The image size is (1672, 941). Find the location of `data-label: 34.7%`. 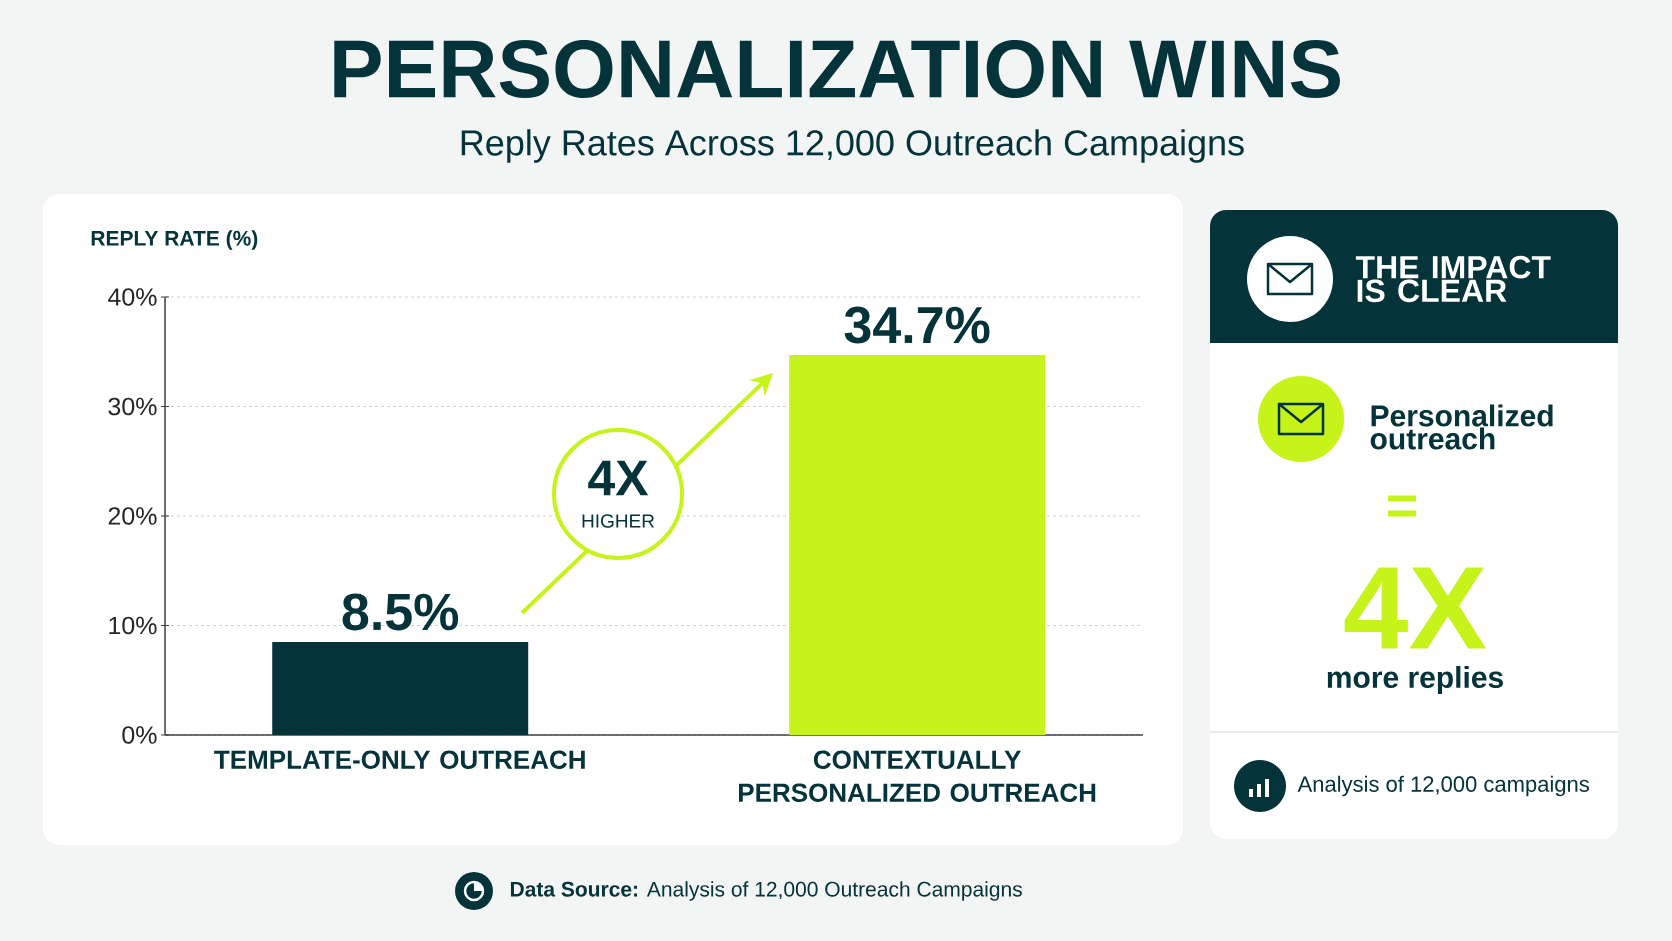

data-label: 34.7% is located at coordinates (917, 325).